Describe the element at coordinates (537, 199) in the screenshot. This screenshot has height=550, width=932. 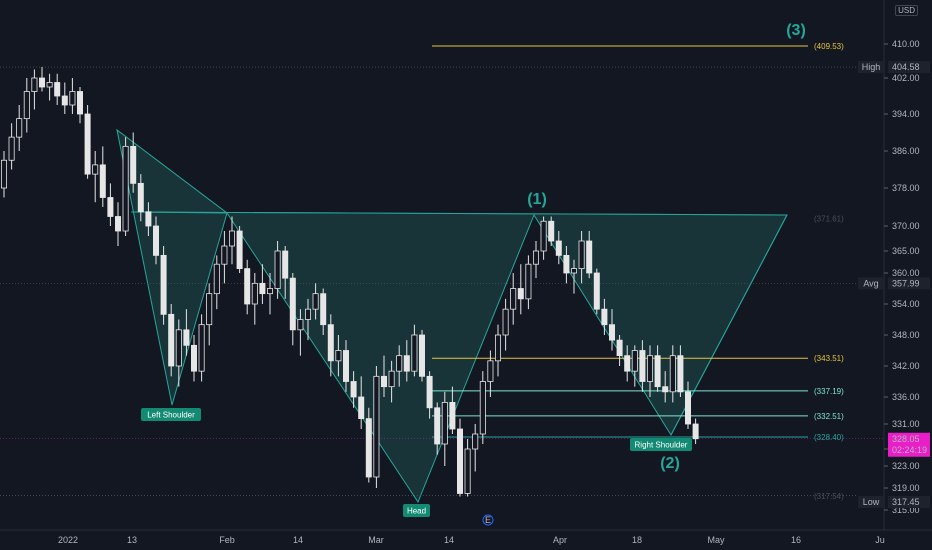
I see `wave-1-label: (1)` at that location.